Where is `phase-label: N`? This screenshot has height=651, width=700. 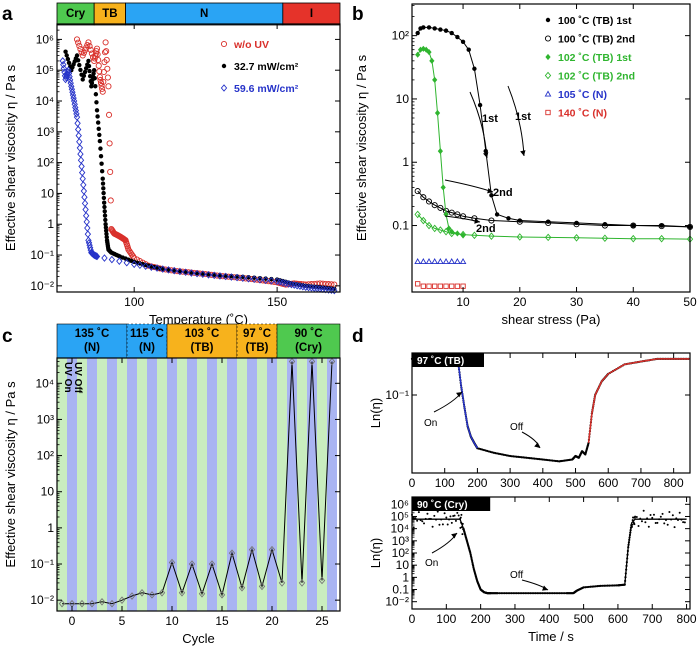
phase-label: N is located at coordinates (204, 14).